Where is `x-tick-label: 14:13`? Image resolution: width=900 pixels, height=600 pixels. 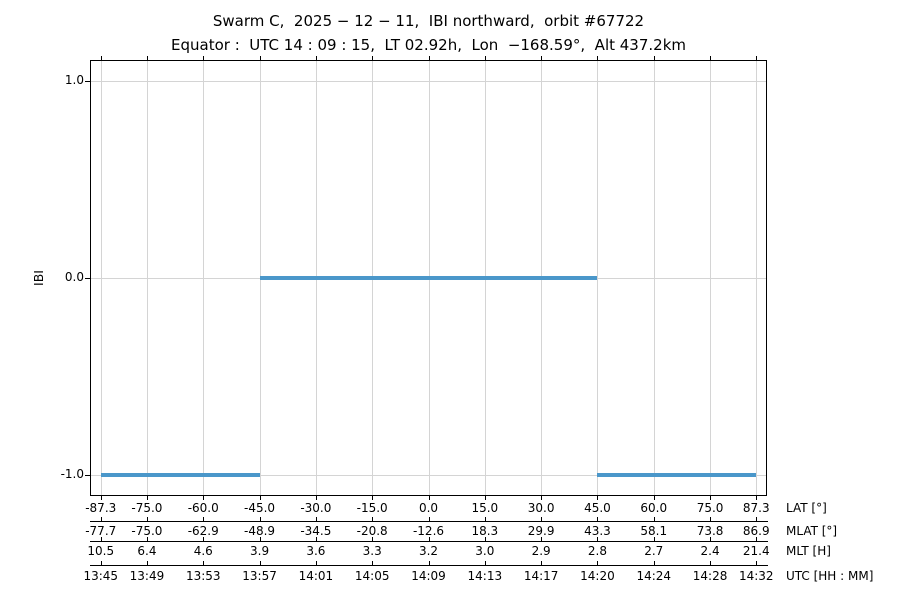 x-tick-label: 14:13 is located at coordinates (485, 576).